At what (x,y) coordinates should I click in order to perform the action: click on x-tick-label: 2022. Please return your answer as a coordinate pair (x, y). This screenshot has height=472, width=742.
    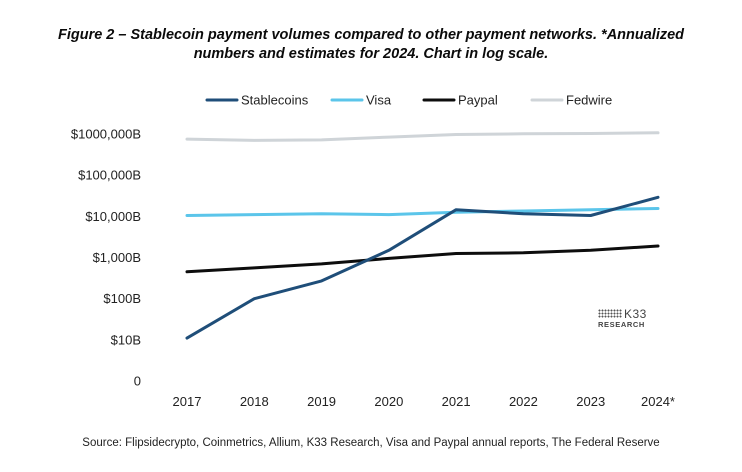
    Looking at the image, I should click on (523, 401).